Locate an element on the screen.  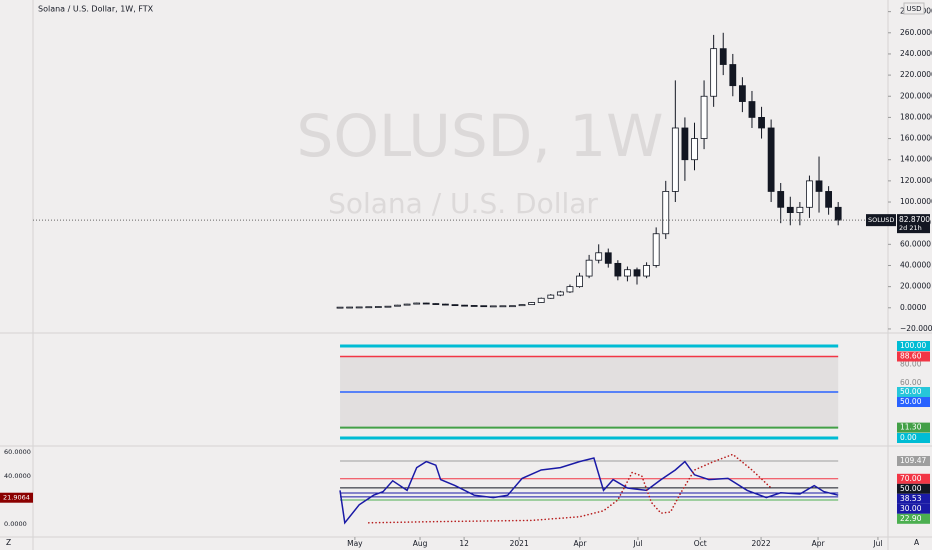
x-tick-label: 12 is located at coordinates (464, 543).